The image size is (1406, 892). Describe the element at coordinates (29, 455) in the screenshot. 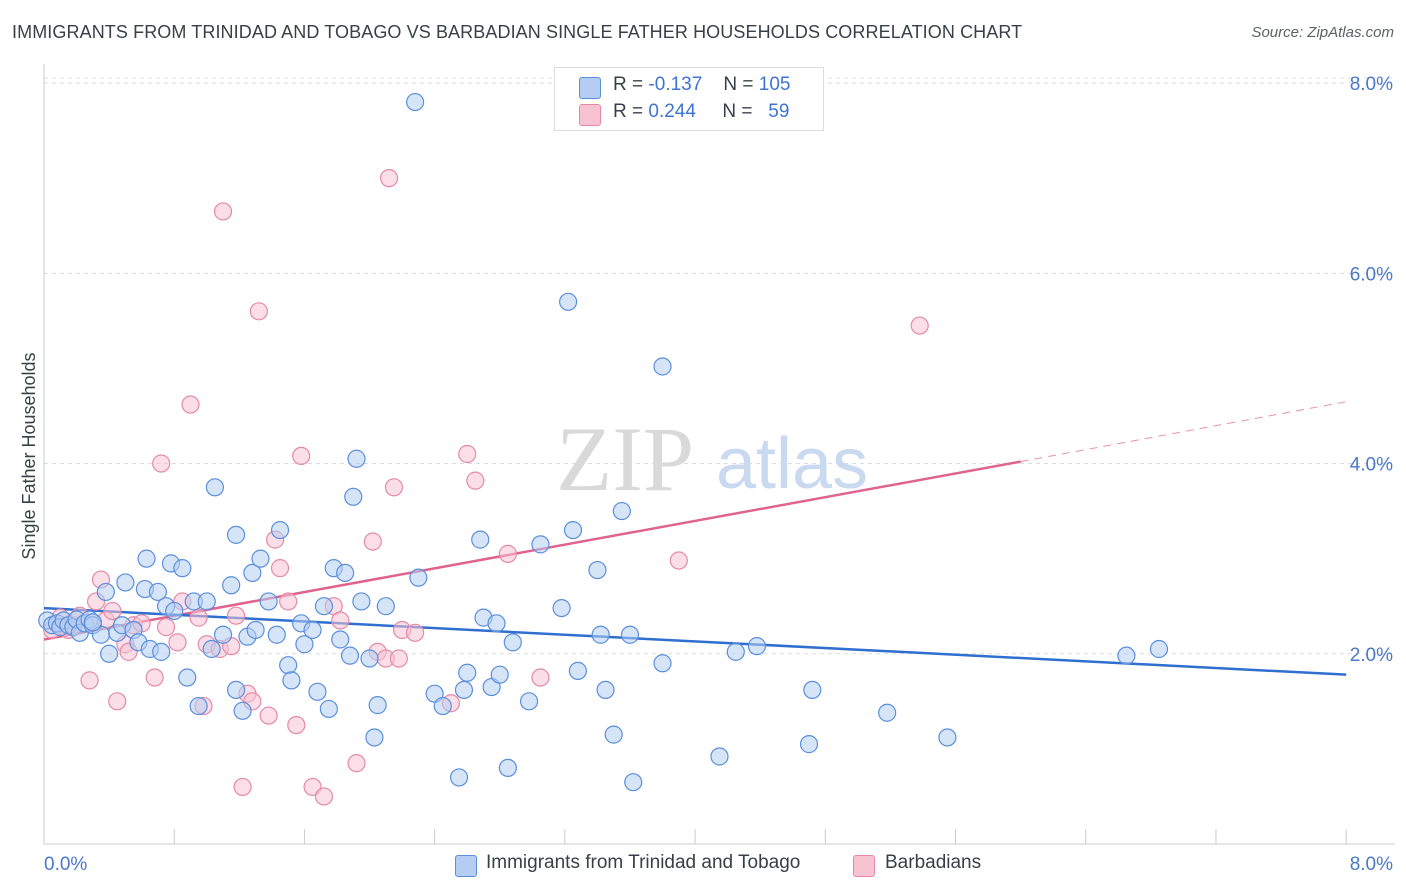

I see `y-axis-title: Single Father Households` at that location.